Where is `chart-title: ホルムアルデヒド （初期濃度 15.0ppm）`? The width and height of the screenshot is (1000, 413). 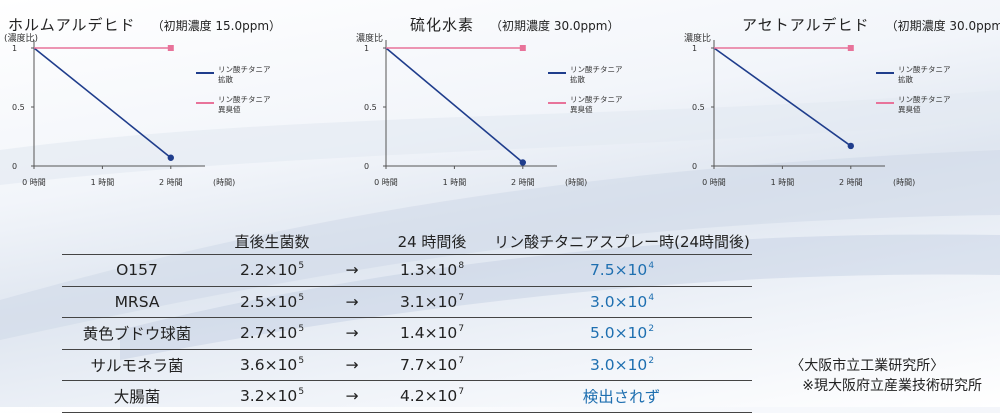
chart-title: ホルムアルデヒド （初期濃度 15.0ppm） is located at coordinates (144, 24).